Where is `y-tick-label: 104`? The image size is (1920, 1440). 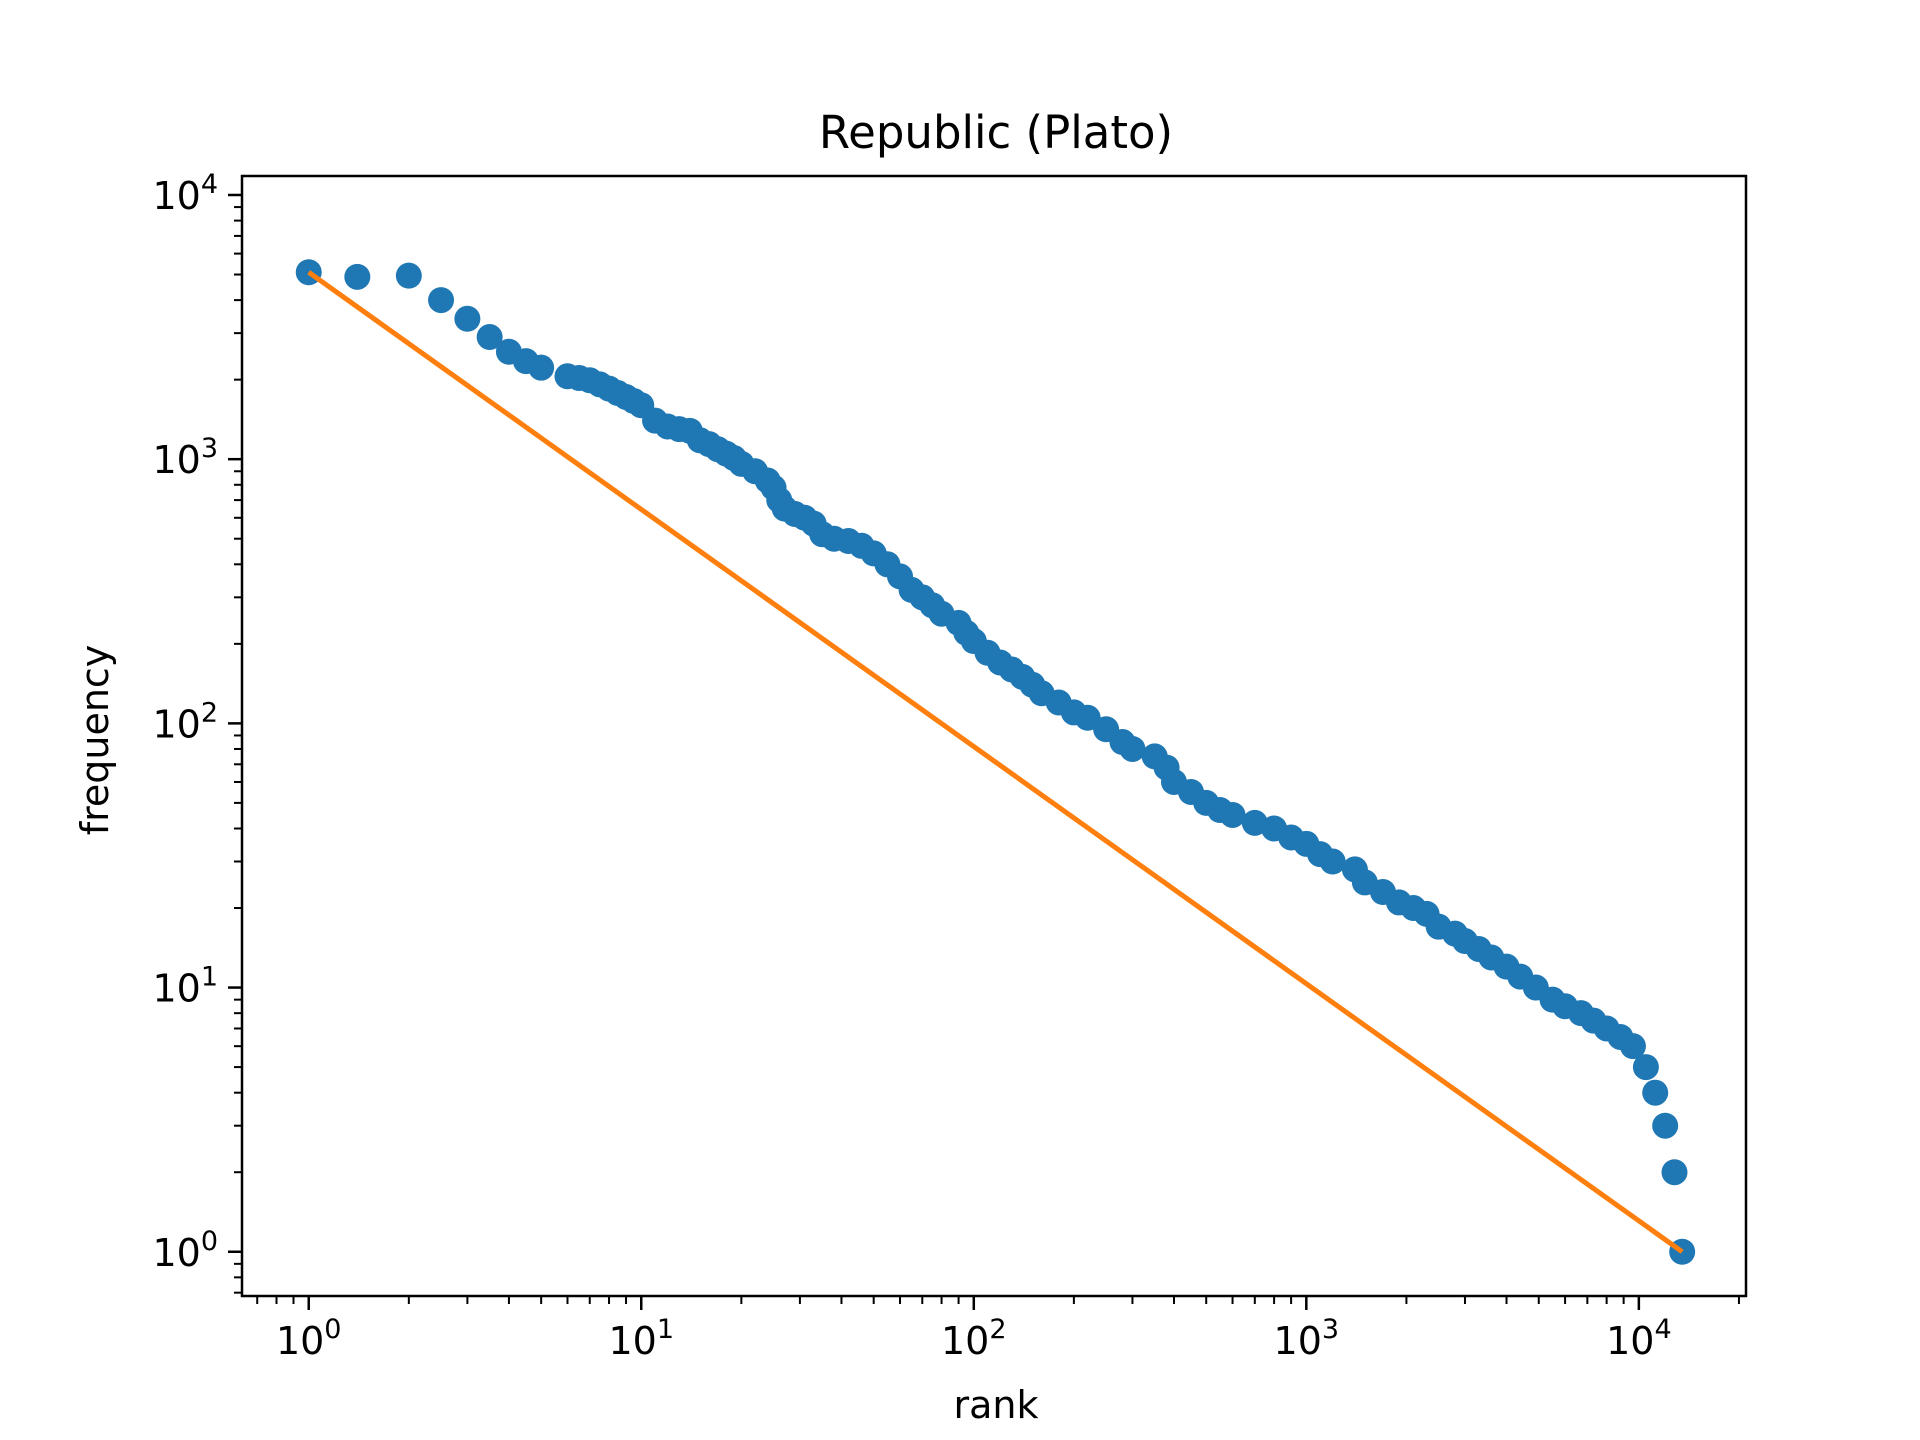 y-tick-label: 104 is located at coordinates (185, 193).